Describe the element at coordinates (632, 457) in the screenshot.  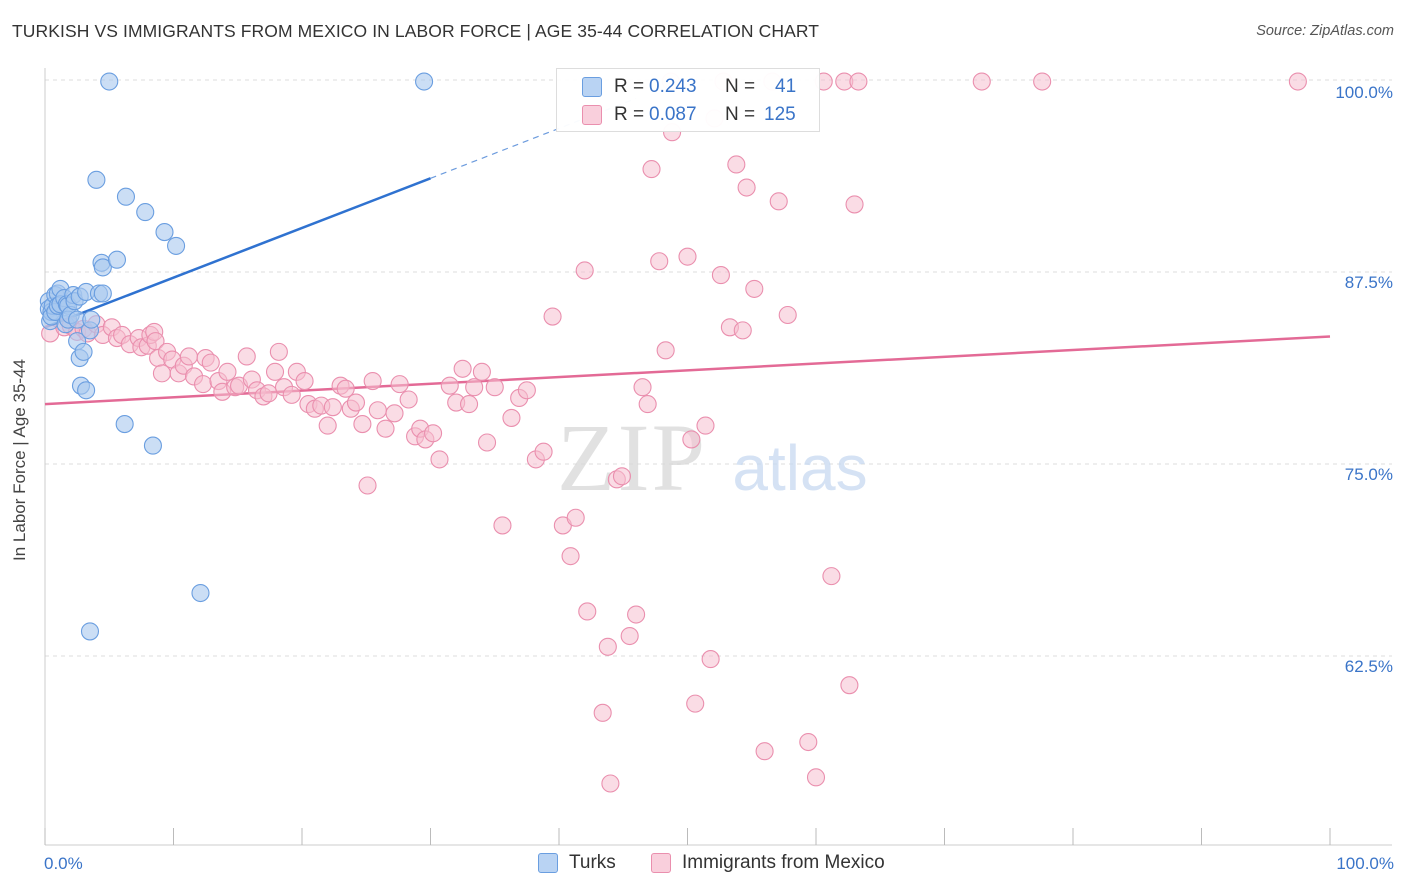
I see `watermark-zip: ZIP` at that location.